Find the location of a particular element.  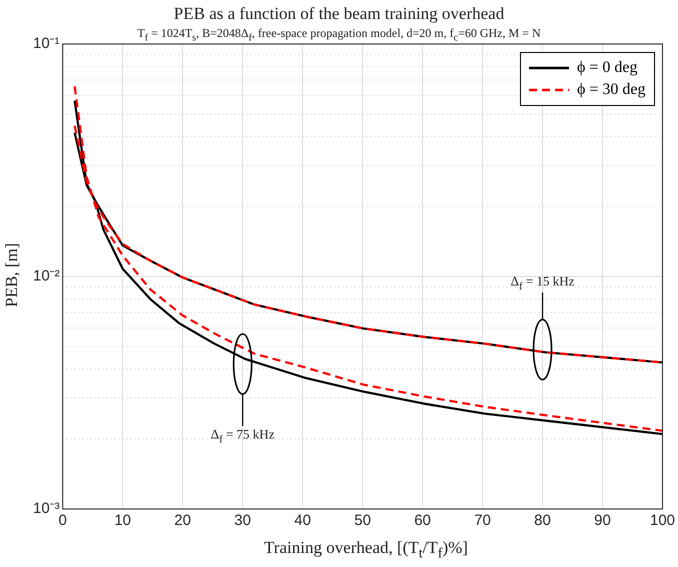

annotation: Δ$_{f}$ = 15 kHz is located at coordinates (542, 282).